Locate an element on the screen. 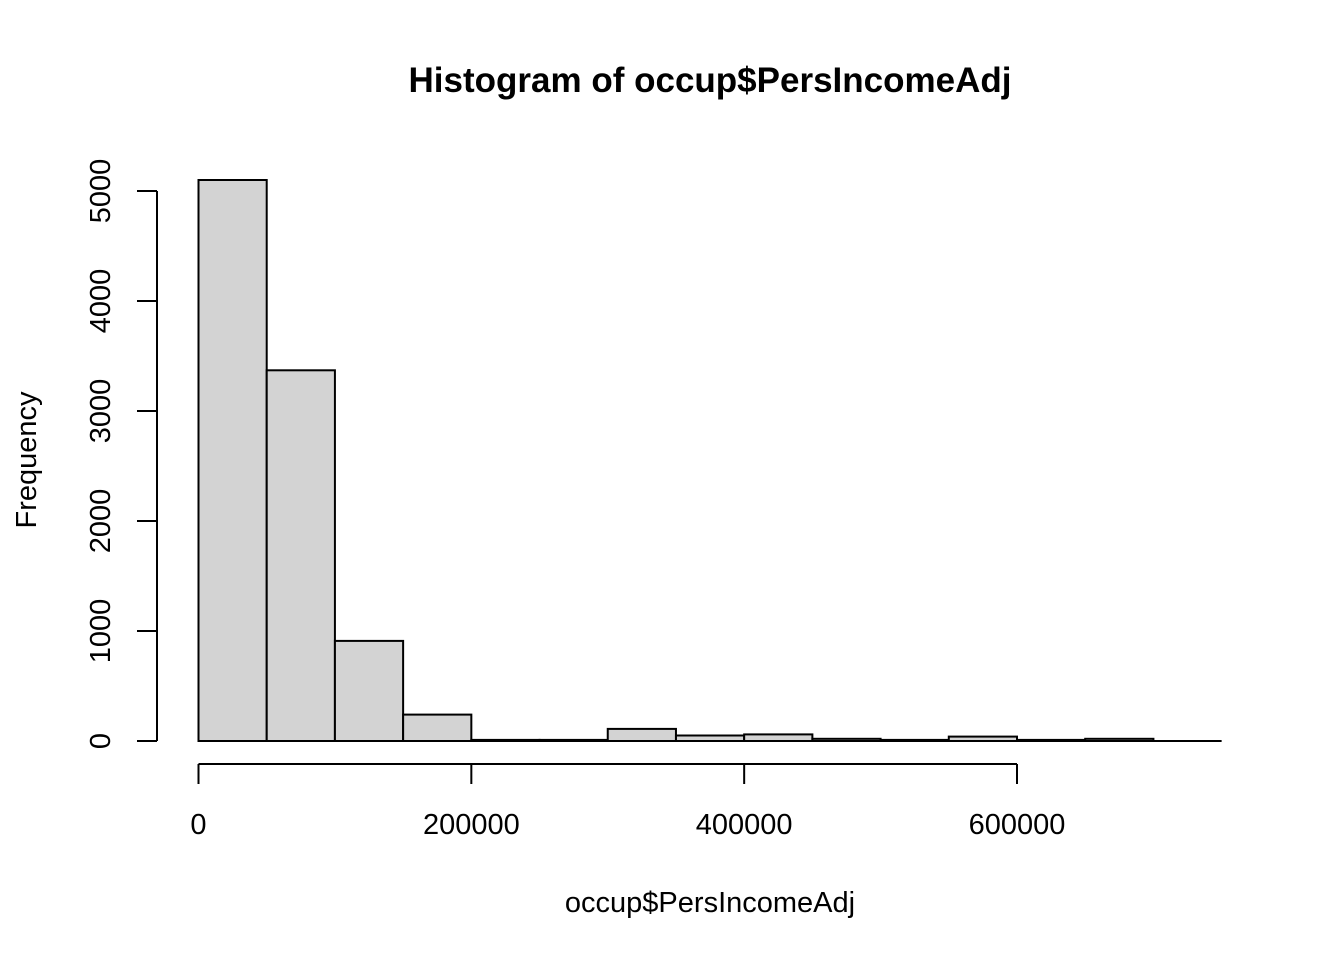 The image size is (1344, 960). y-tick-label: 2000 is located at coordinates (101, 521).